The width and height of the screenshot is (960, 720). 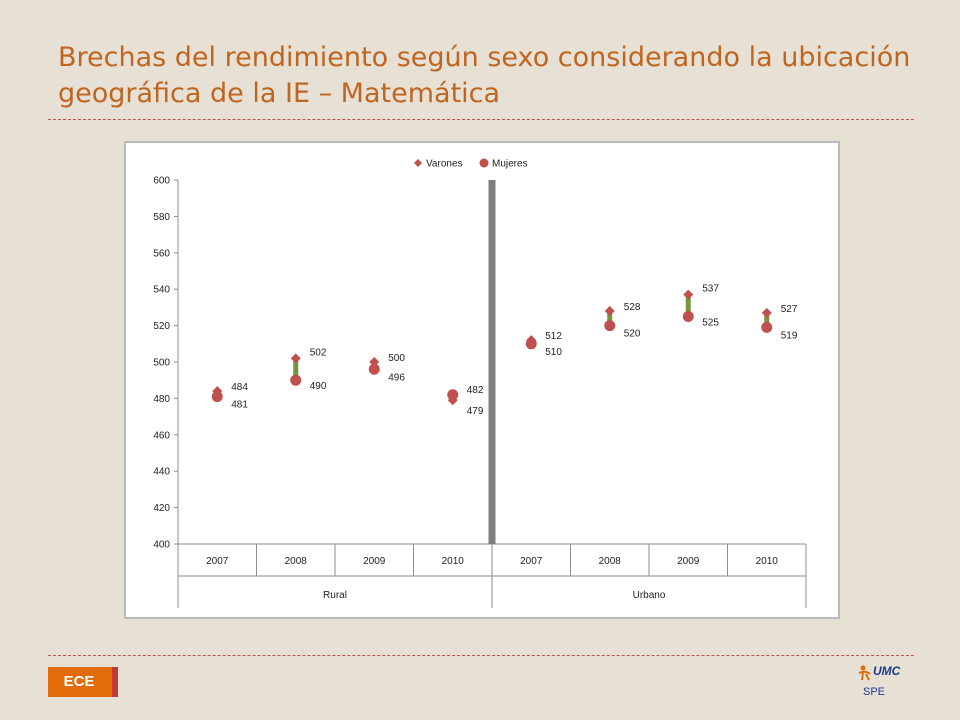 I want to click on y-tick-label: 560, so click(x=161, y=253).